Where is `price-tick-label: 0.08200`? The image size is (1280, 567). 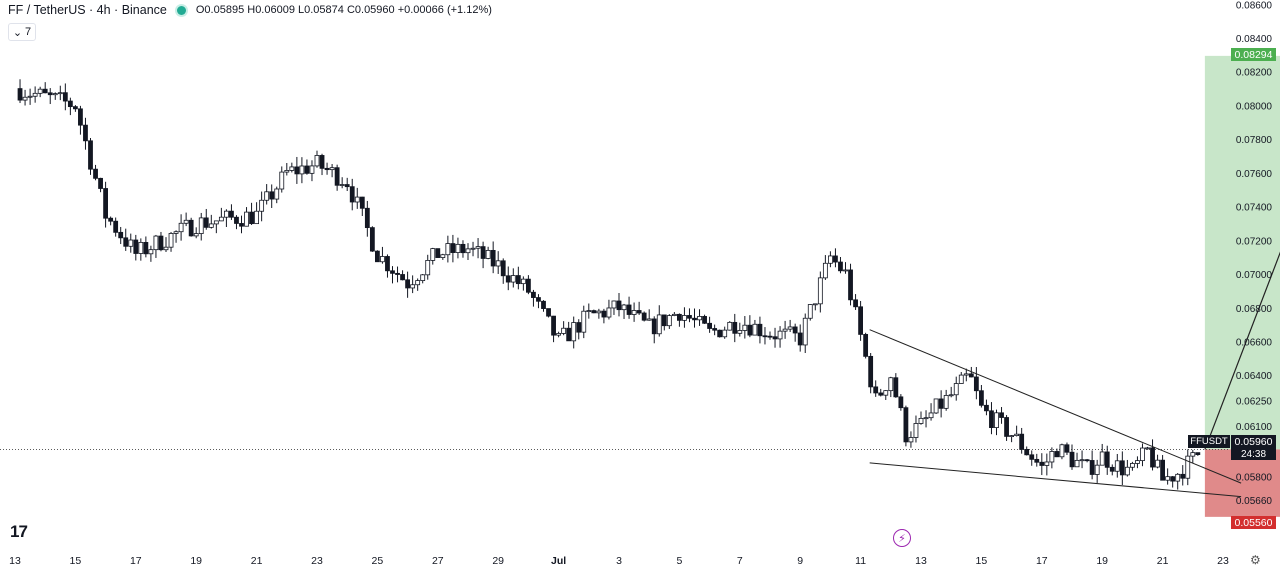 price-tick-label: 0.08200 is located at coordinates (1254, 73).